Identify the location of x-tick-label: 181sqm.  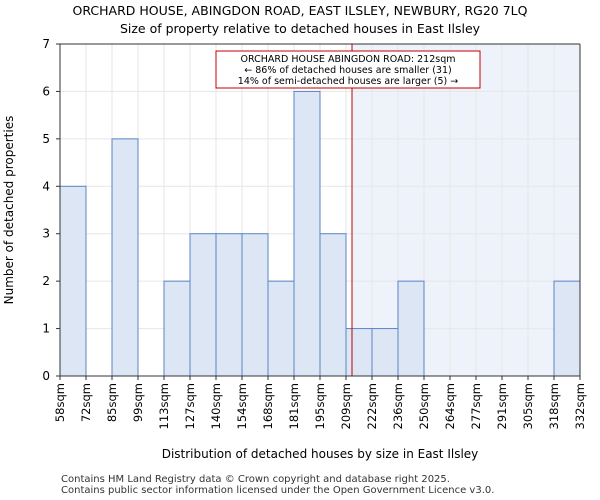
(294, 406).